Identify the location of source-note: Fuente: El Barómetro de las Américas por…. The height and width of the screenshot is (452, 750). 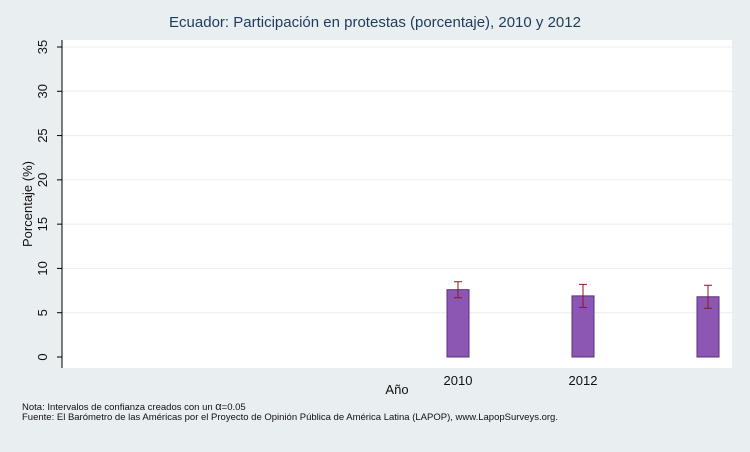
(290, 417).